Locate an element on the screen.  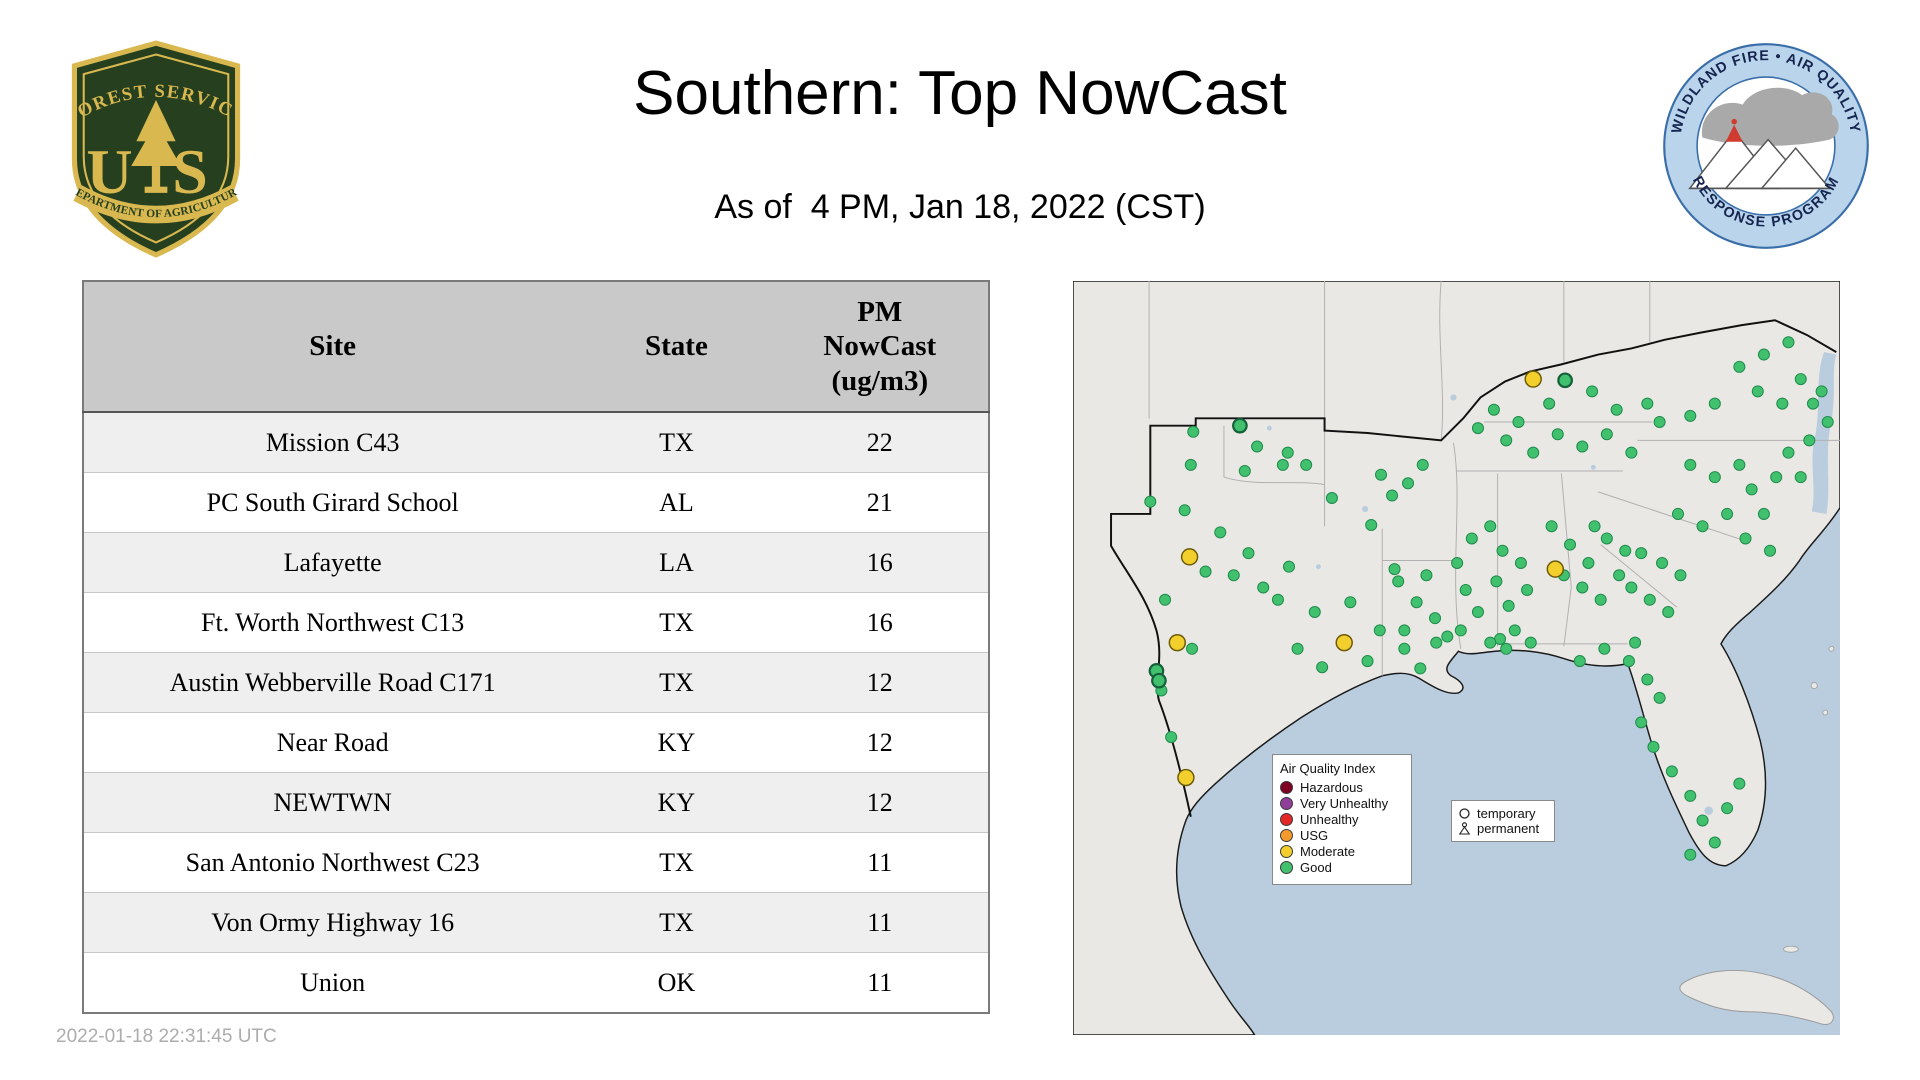
state-cell: KY is located at coordinates (676, 802).